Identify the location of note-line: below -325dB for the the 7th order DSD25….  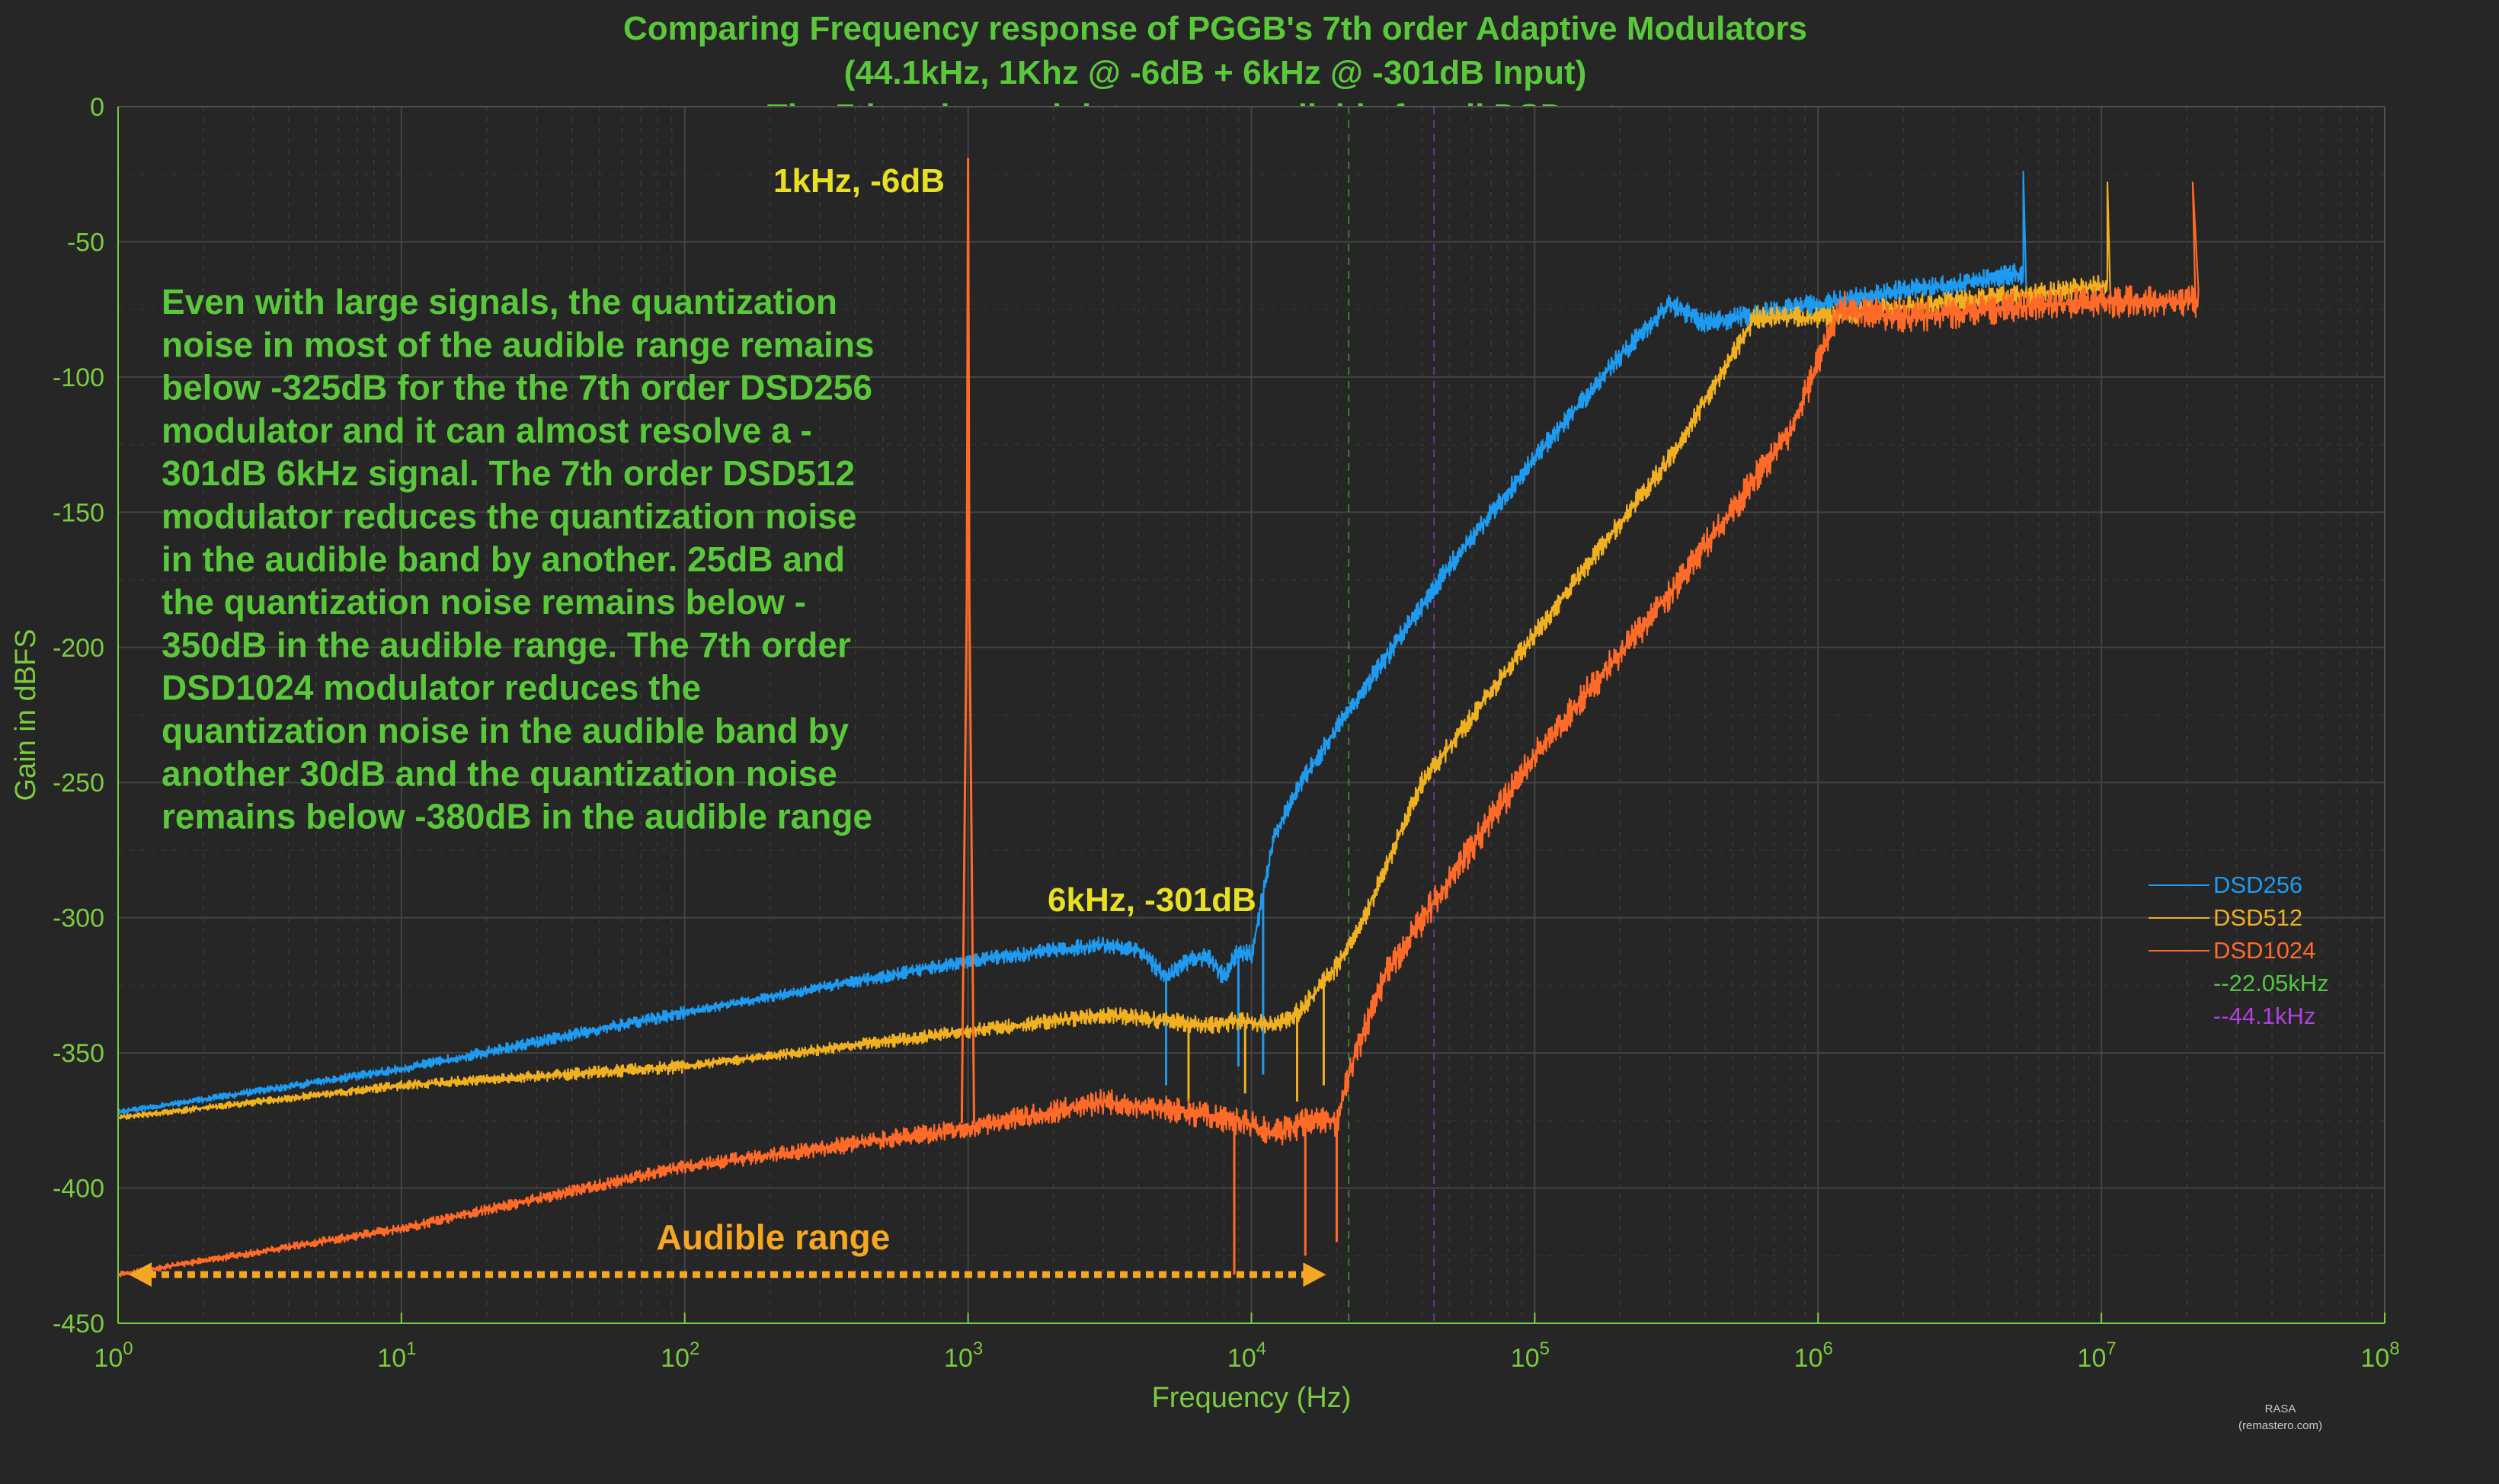
(517, 388).